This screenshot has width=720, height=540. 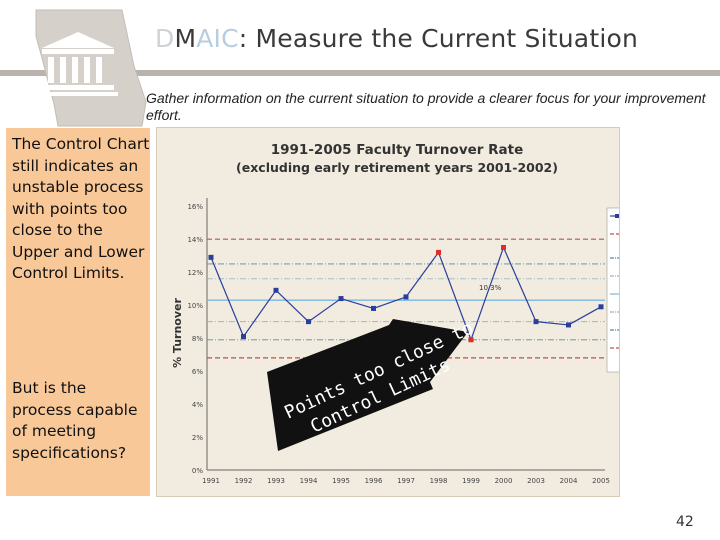 I want to click on y-tick-label: 14%, so click(x=195, y=240).